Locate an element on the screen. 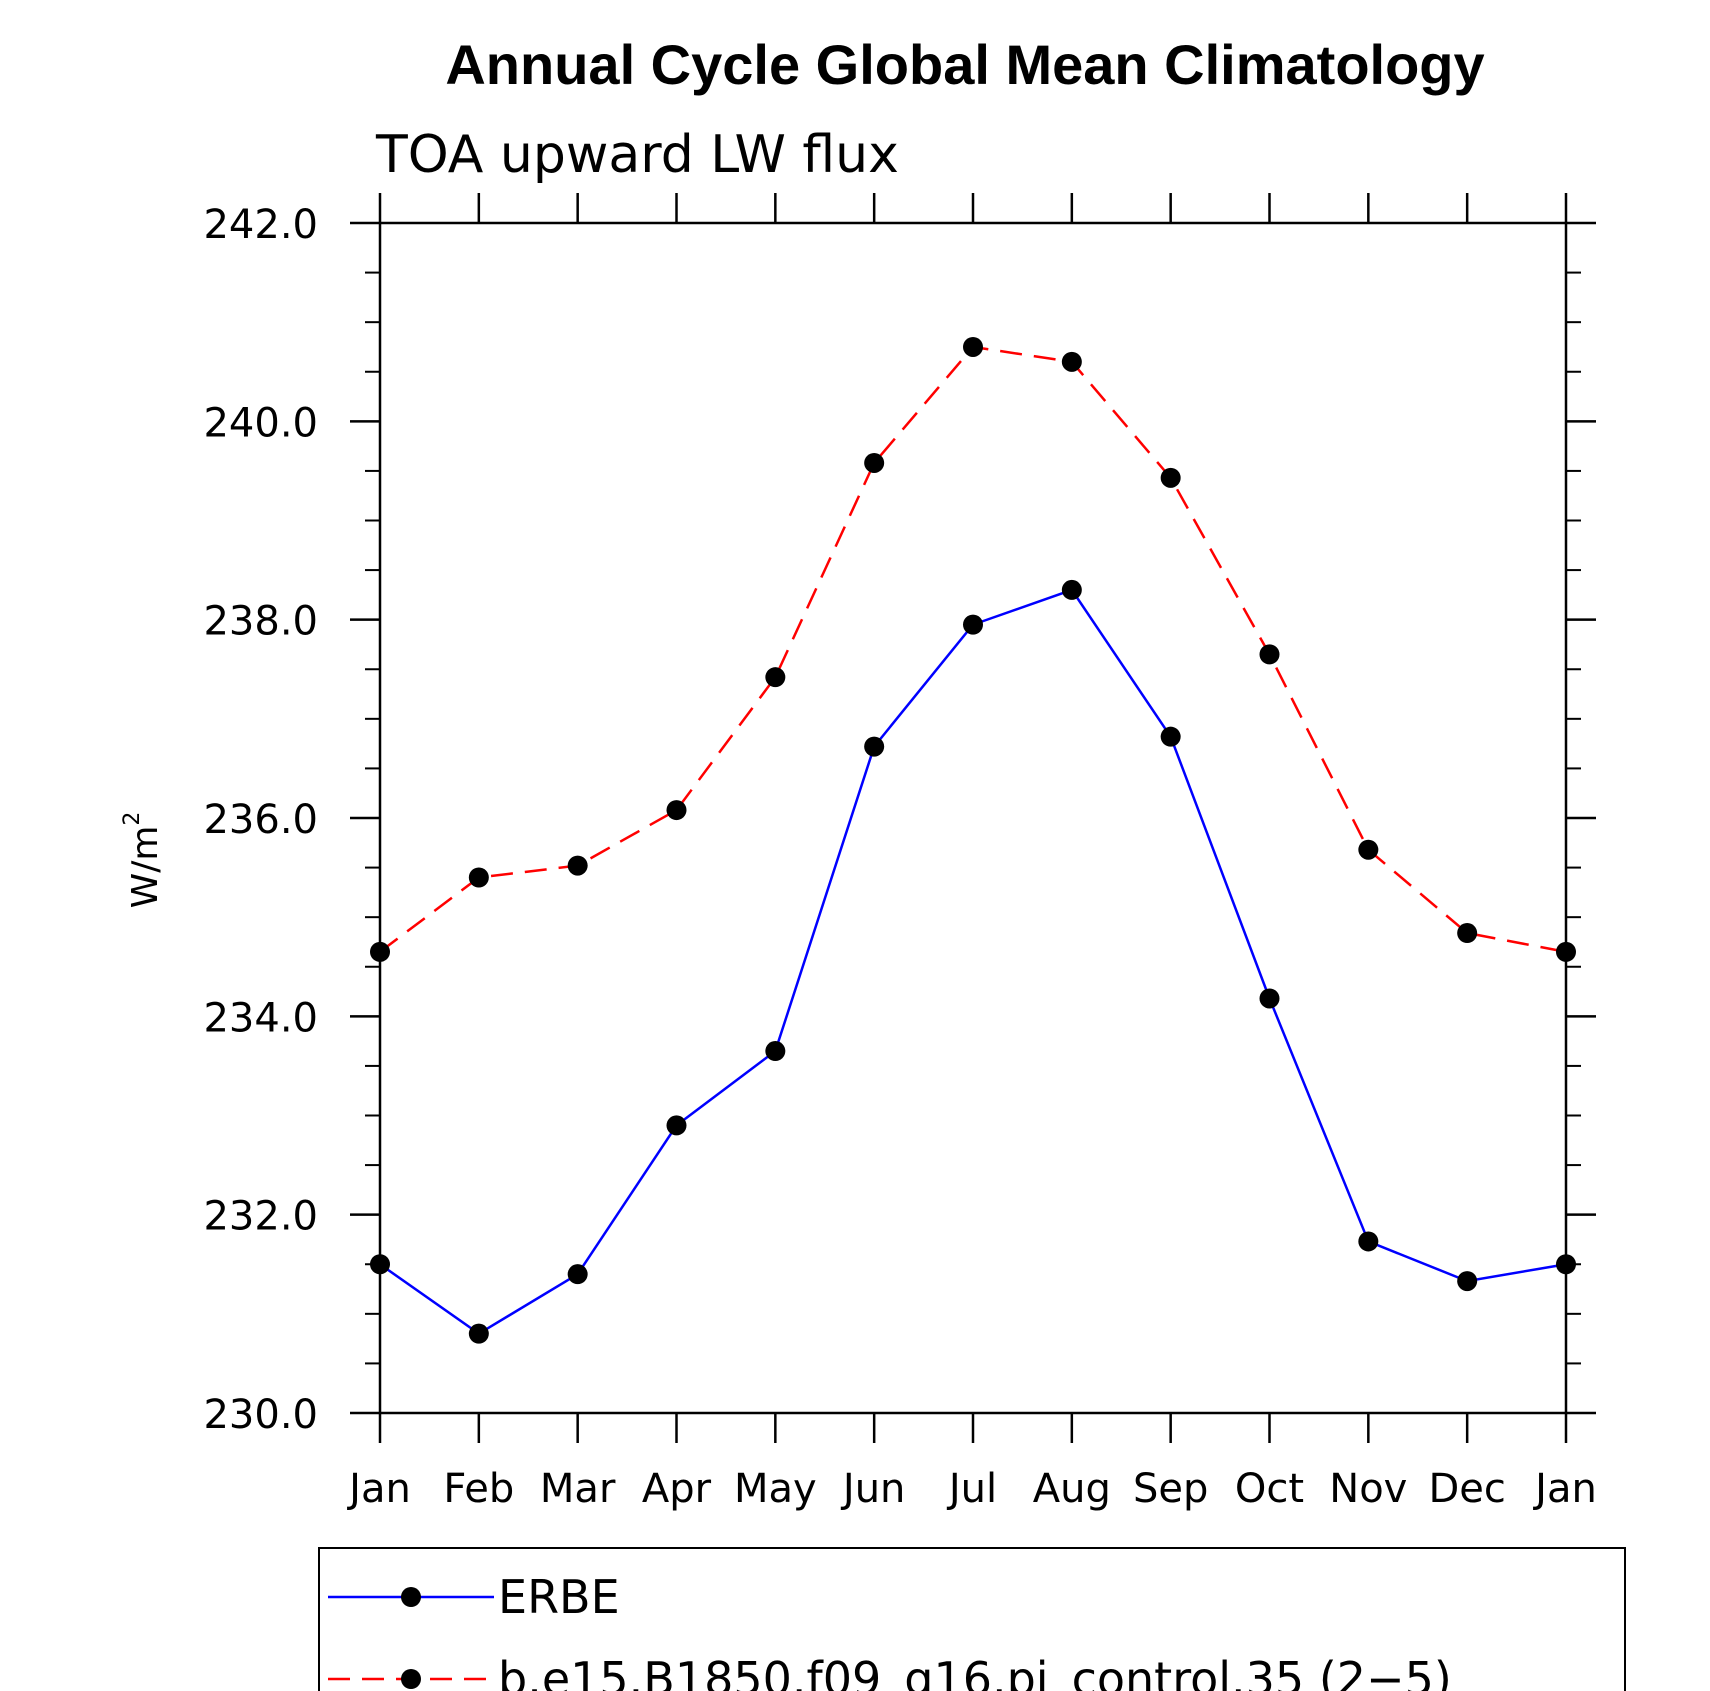 Image resolution: width=1710 pixels, height=1691 pixels. y-axis-label: W/m2 is located at coordinates (143, 860).